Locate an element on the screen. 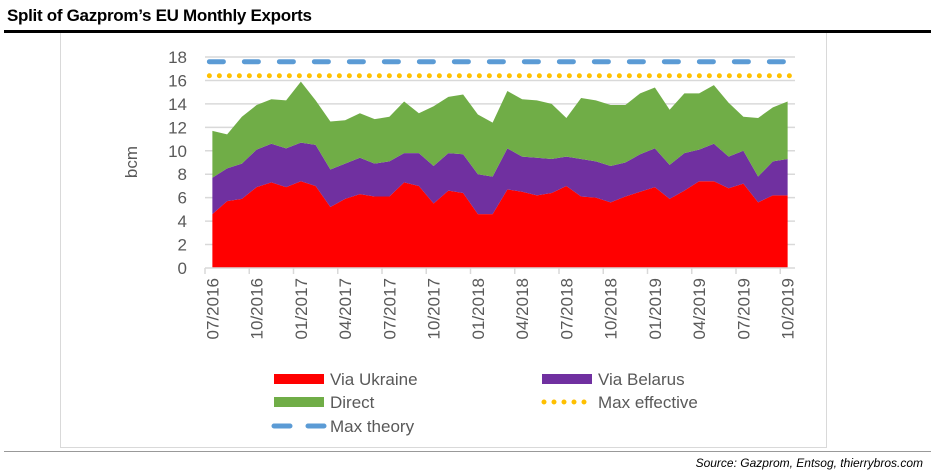 The image size is (935, 475). reference-lines is located at coordinates (500, 69).